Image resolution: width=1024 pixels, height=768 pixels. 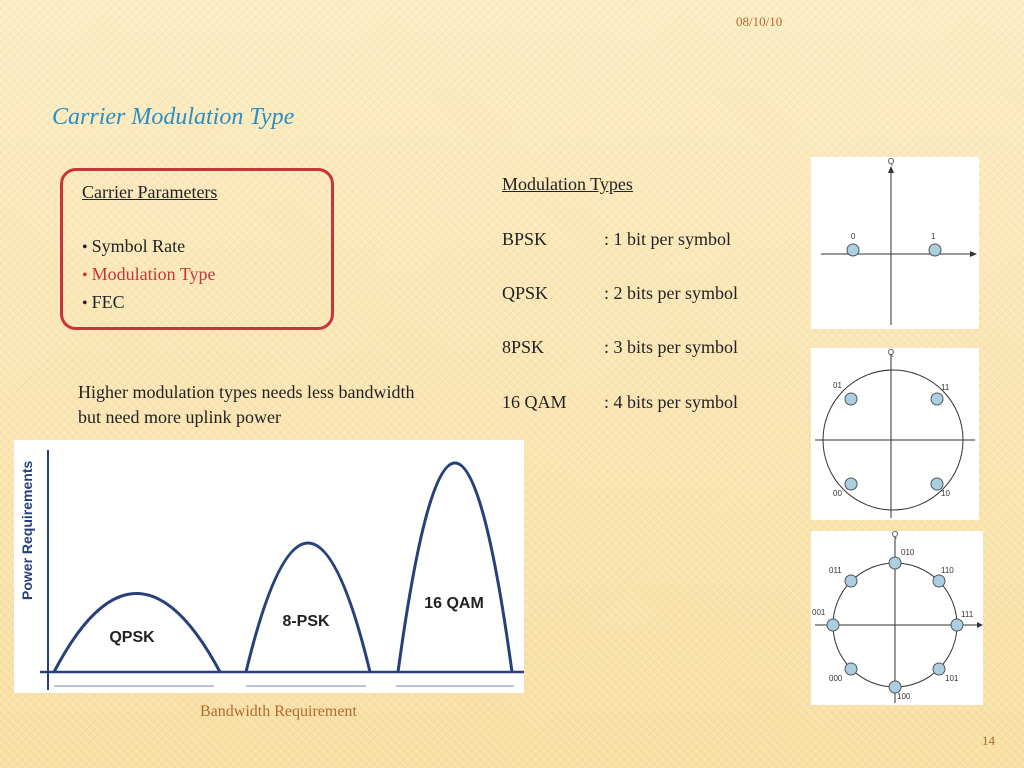 What do you see at coordinates (308, 607) in the screenshot?
I see `curve-8psk` at bounding box center [308, 607].